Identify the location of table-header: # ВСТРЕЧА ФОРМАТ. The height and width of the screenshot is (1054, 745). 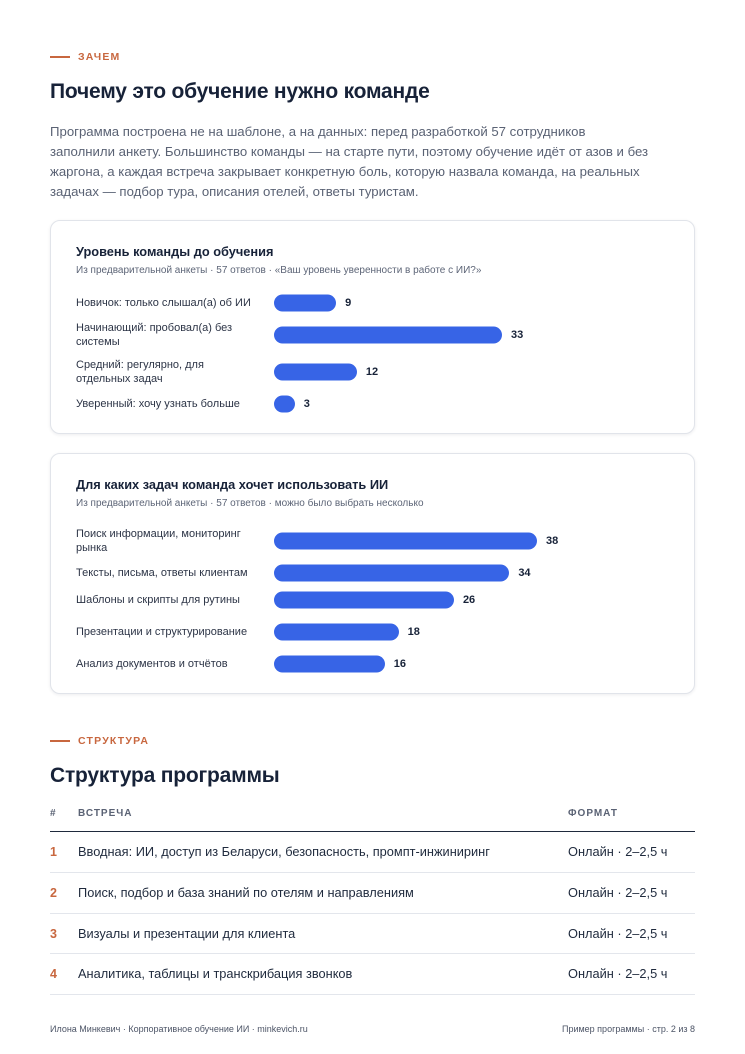
(372, 816).